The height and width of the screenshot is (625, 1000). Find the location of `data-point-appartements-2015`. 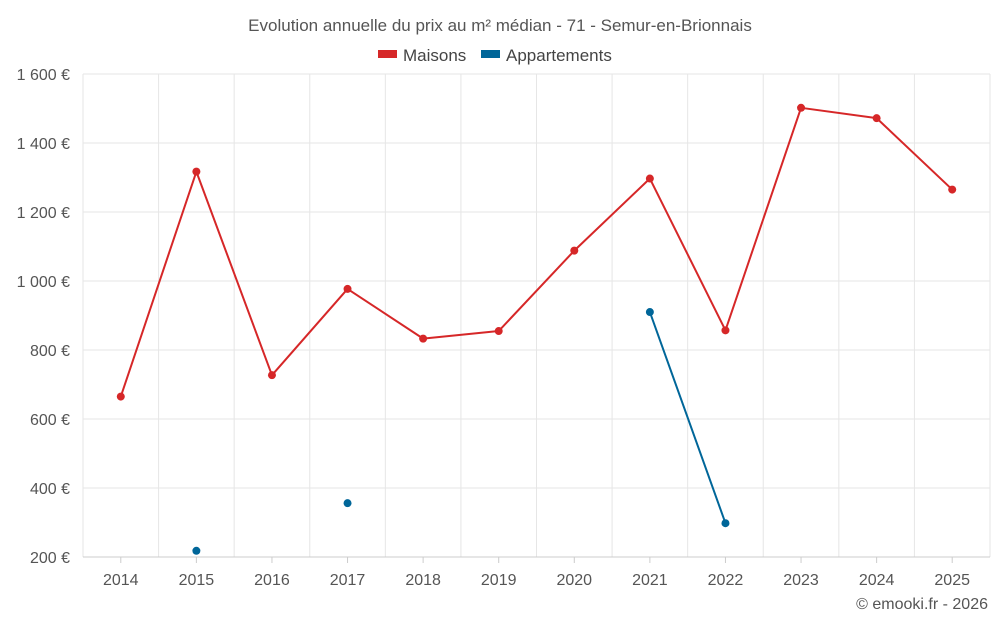

data-point-appartements-2015 is located at coordinates (196, 550).